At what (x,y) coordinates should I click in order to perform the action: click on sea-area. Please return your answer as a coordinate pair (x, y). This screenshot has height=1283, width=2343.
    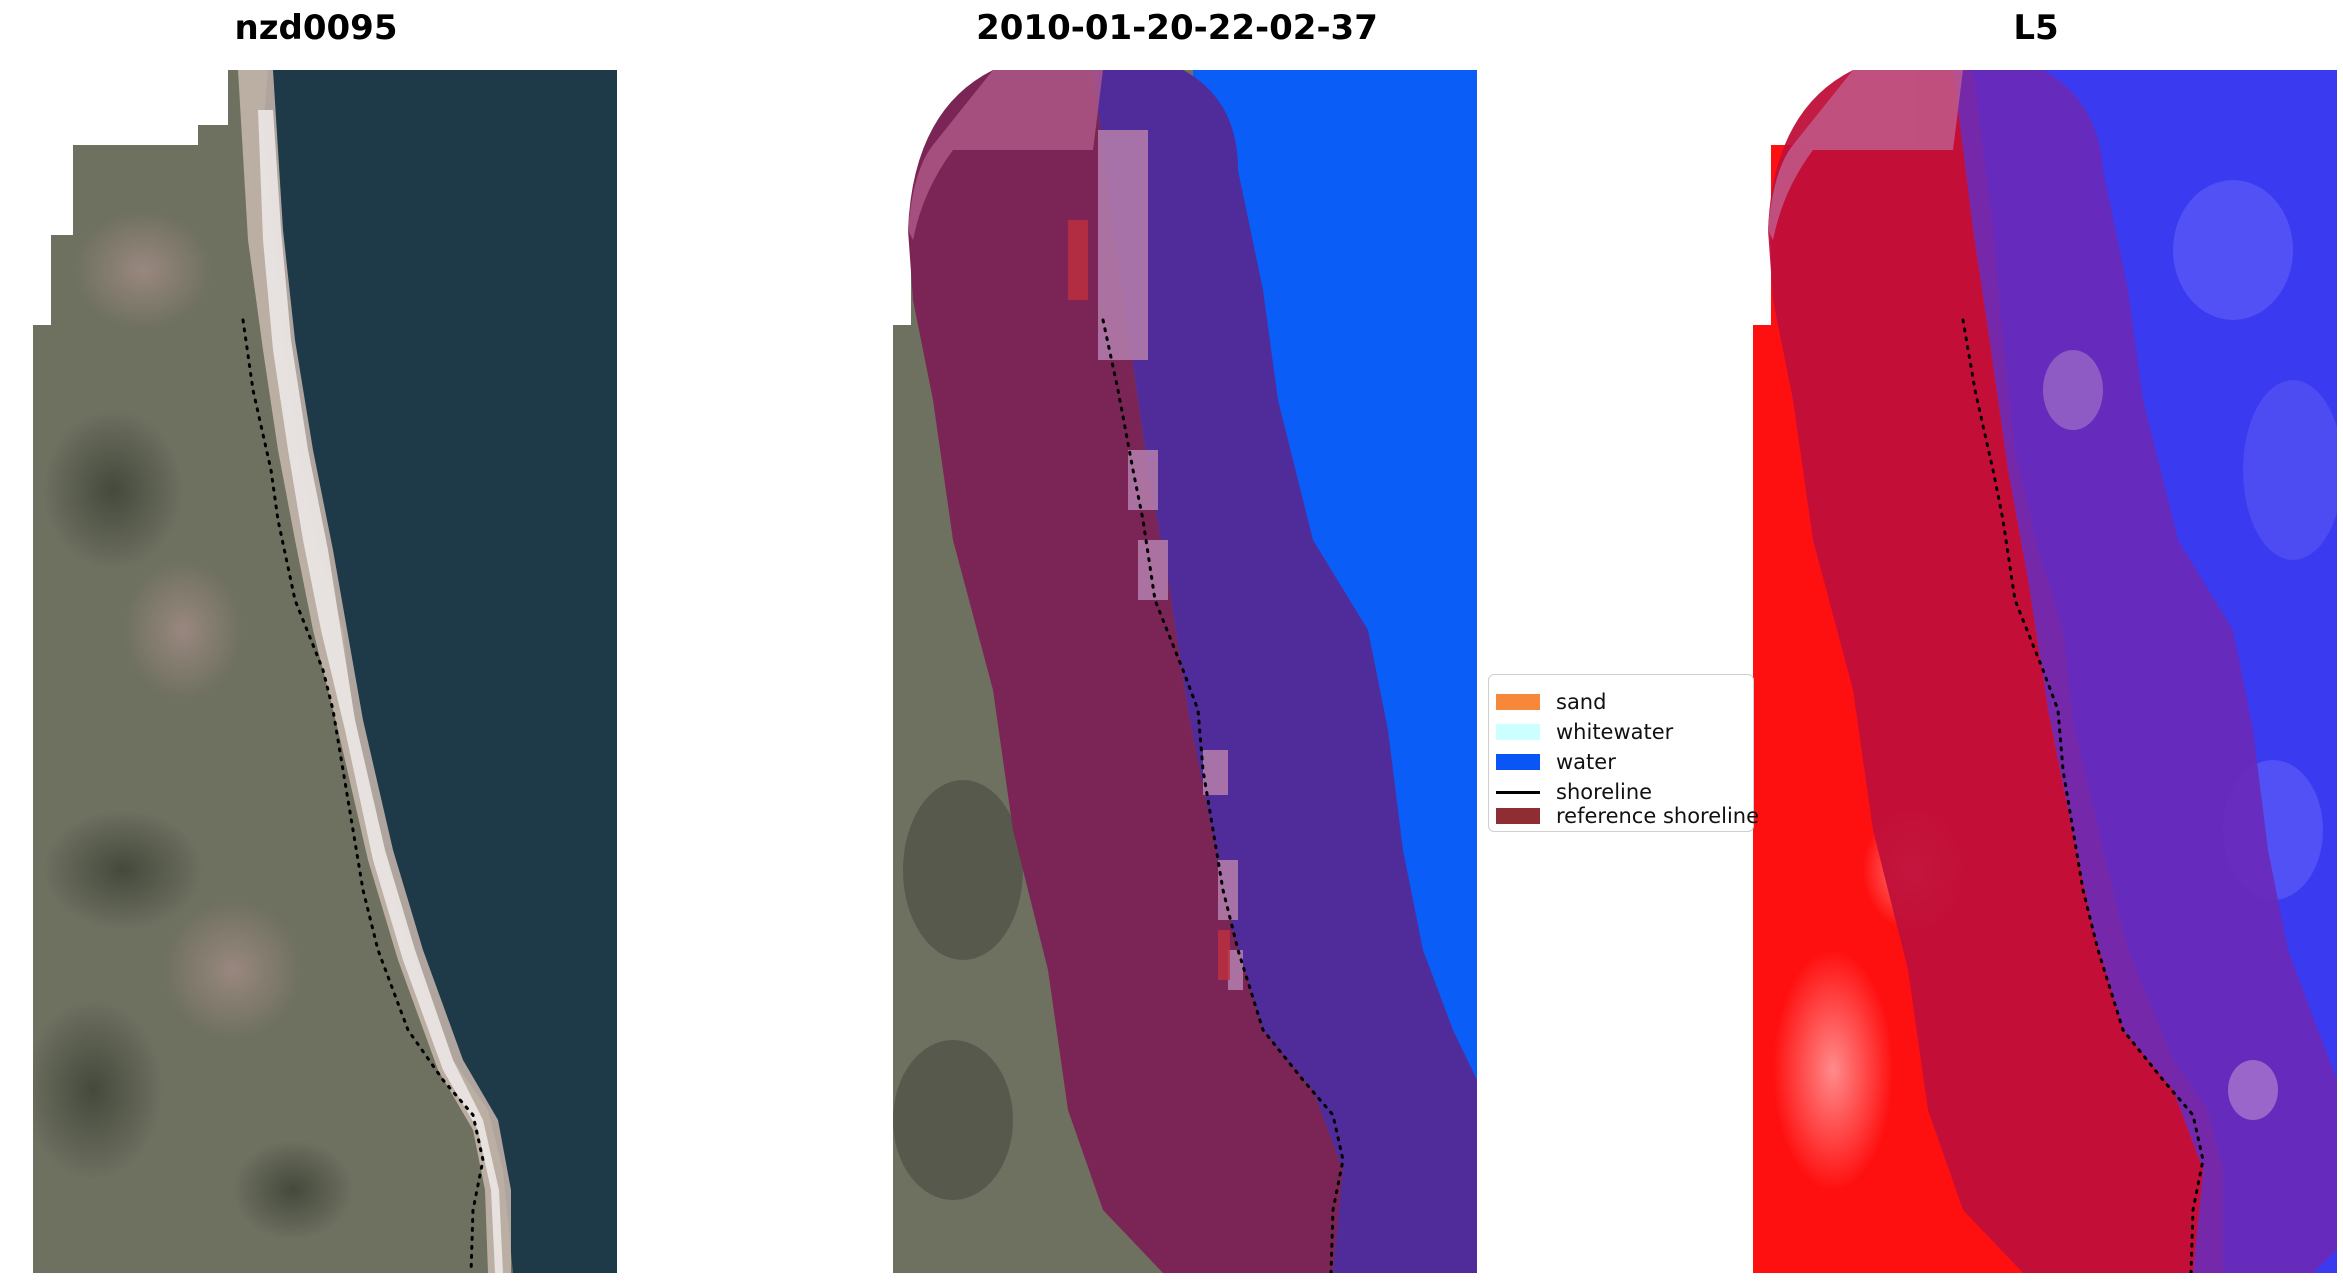
    Looking at the image, I should click on (440, 671).